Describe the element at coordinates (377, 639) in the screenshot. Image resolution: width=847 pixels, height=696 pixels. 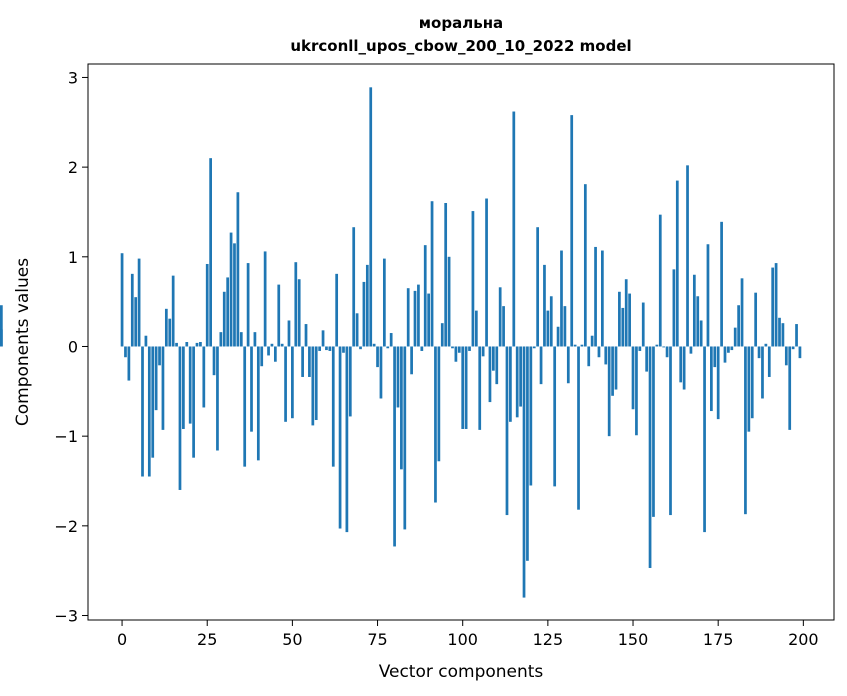
I see `x-tick-label: 75` at that location.